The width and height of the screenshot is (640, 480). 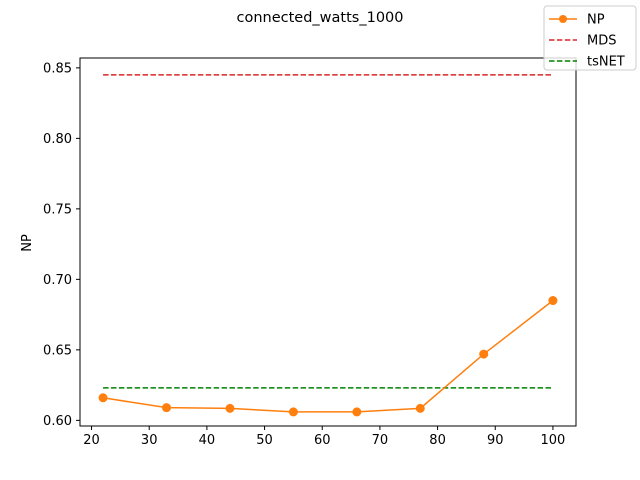 What do you see at coordinates (57, 209) in the screenshot?
I see `y-tick-label: 0.75` at bounding box center [57, 209].